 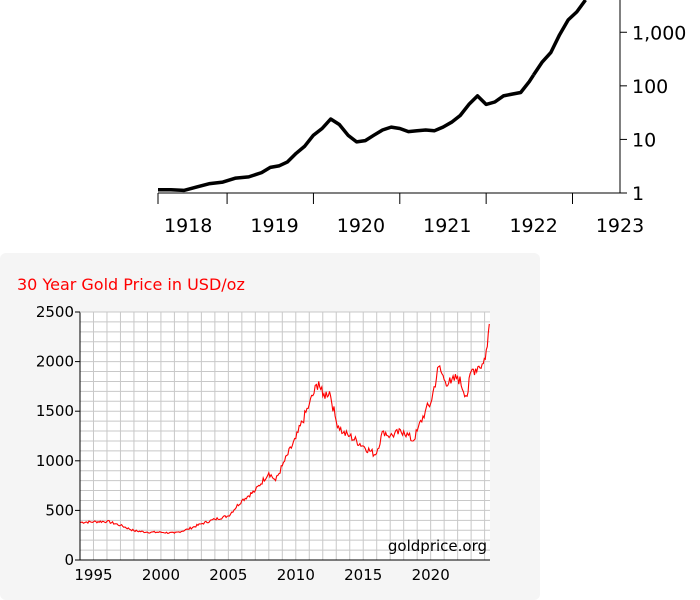 I want to click on x-axis, so click(x=388, y=198).